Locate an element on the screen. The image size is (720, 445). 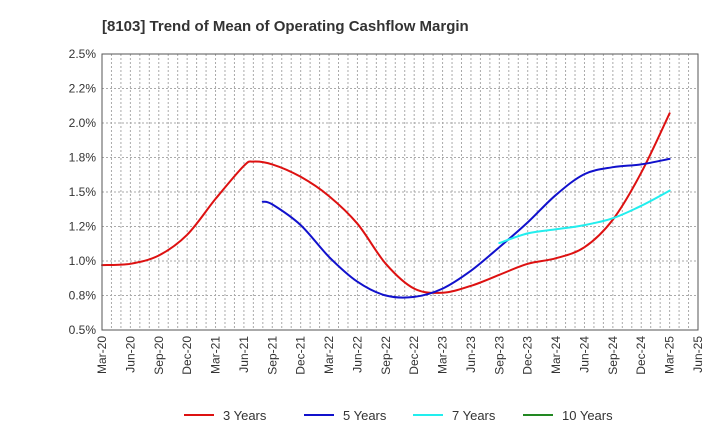
x-tick-label: Jun-21 is located at coordinates (244, 354).